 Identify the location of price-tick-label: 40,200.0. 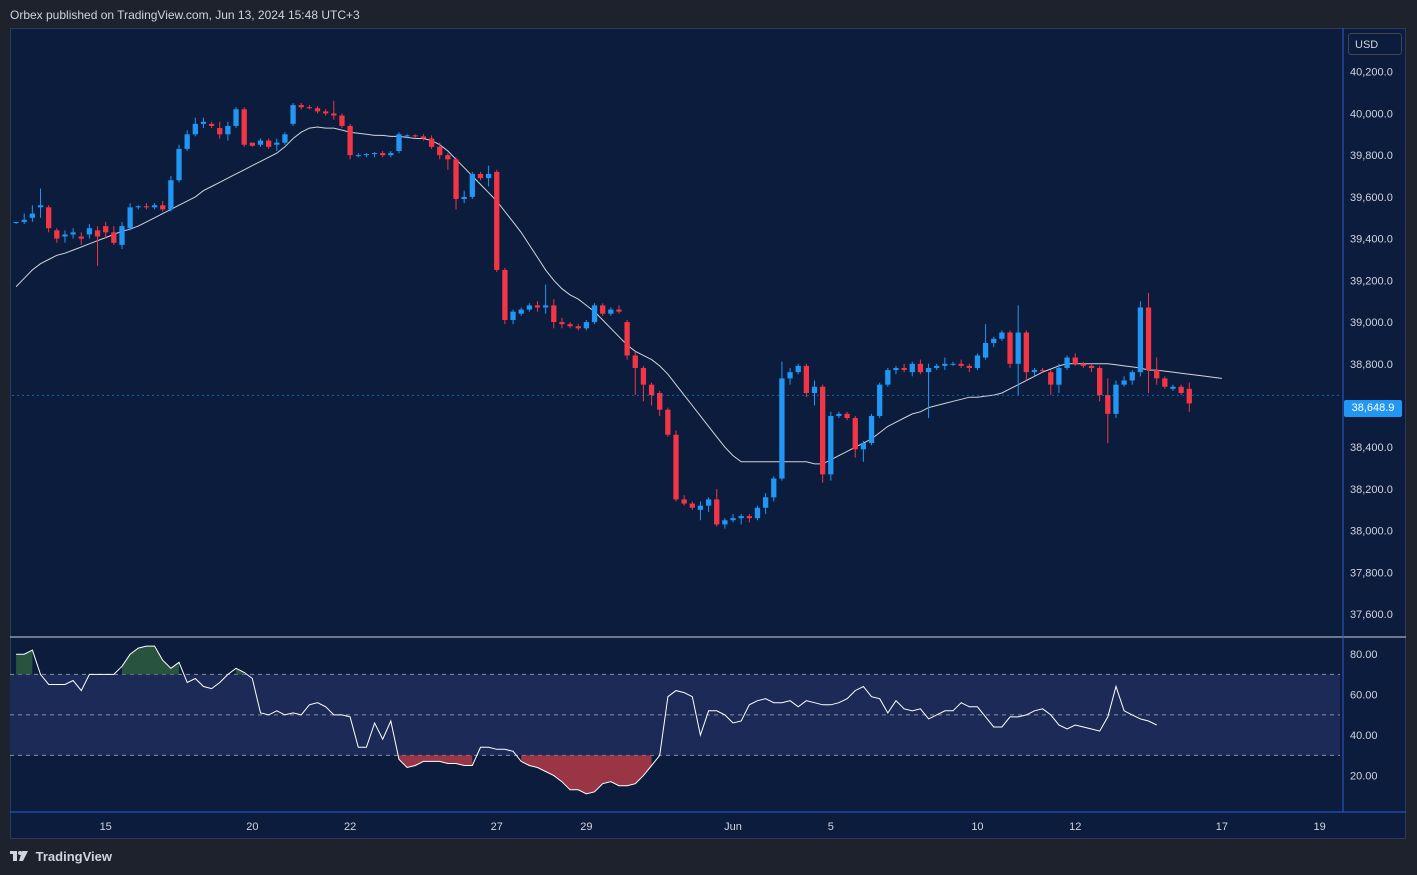
(1371, 73).